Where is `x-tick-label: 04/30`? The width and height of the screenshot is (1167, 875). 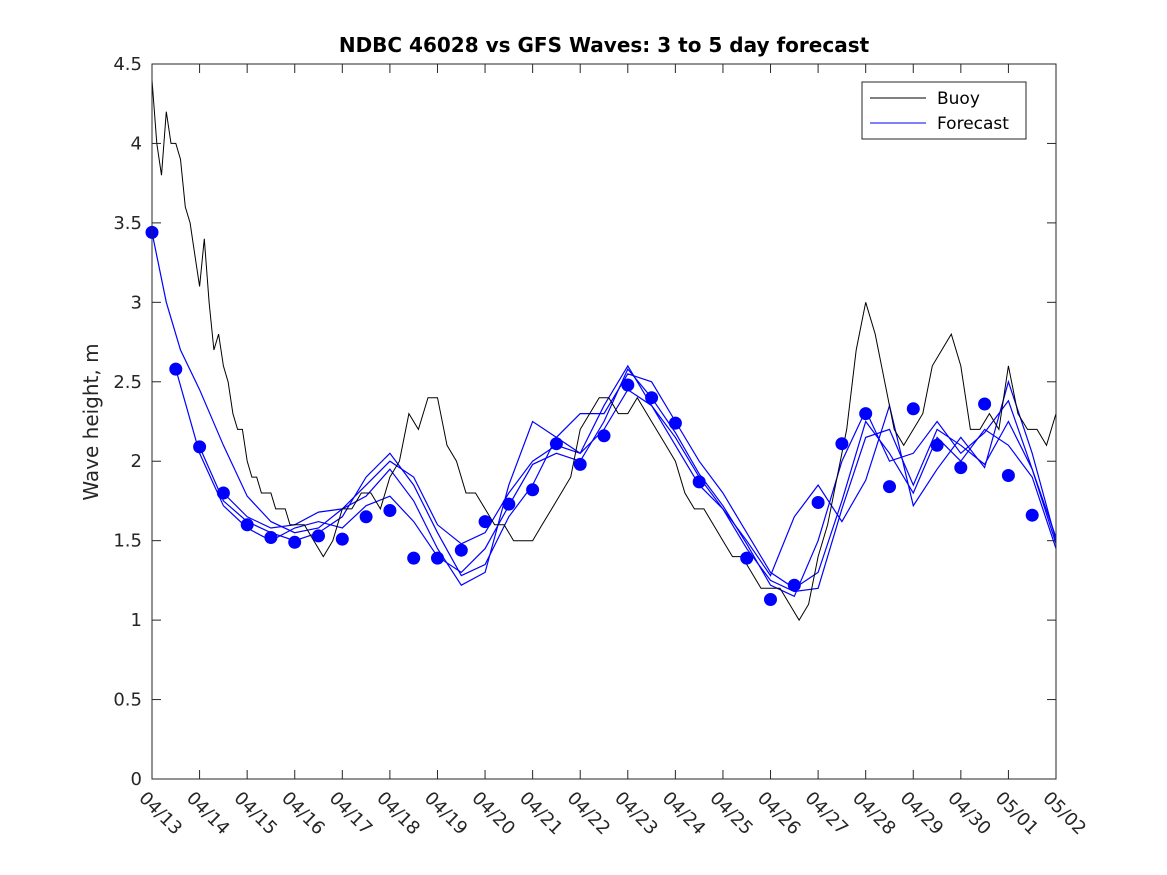
x-tick-label: 04/30 is located at coordinates (969, 814).